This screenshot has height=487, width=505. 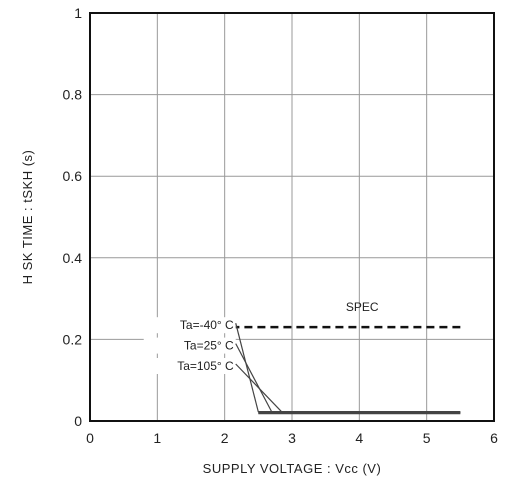 What do you see at coordinates (90, 438) in the screenshot?
I see `x-tick-label: 0` at bounding box center [90, 438].